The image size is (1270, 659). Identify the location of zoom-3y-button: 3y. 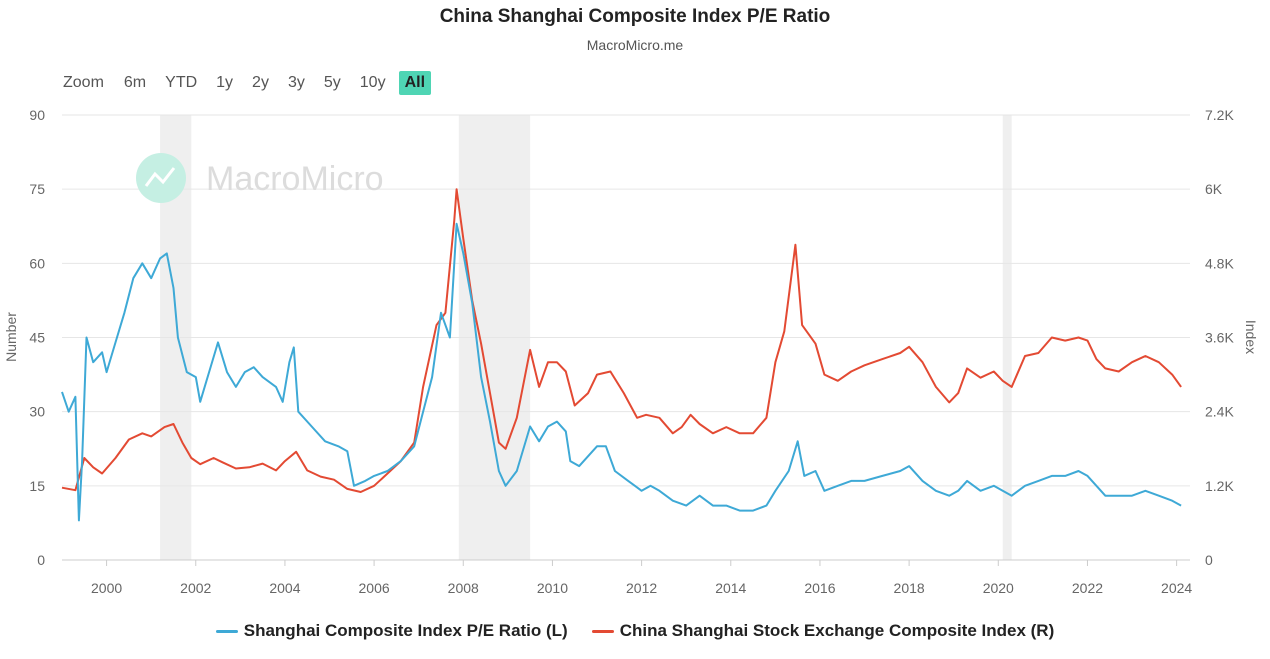
(296, 82).